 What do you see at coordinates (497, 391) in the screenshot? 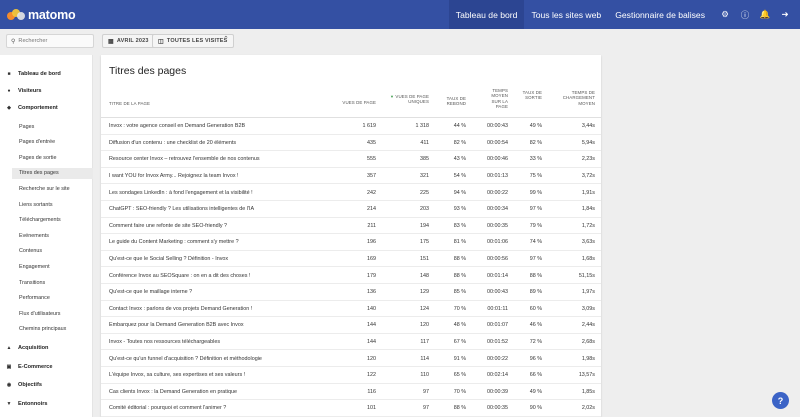
I see `cell-avg-time: 00:00:39` at bounding box center [497, 391].